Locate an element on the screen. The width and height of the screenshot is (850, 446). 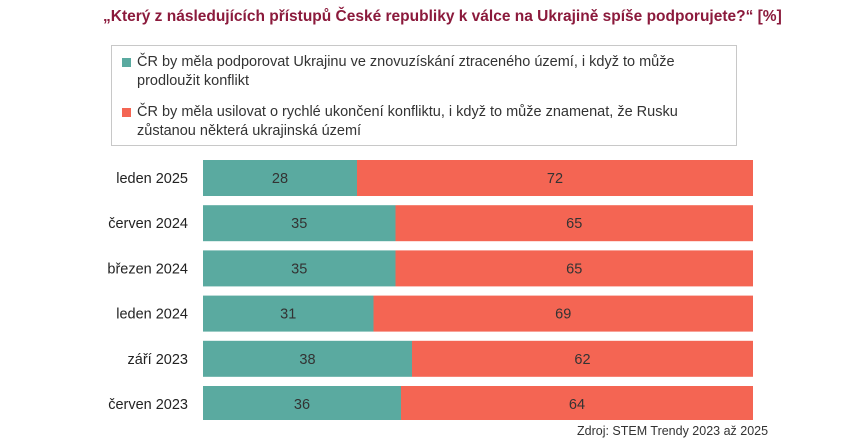
data-label-support-ukraine: 36 is located at coordinates (302, 405).